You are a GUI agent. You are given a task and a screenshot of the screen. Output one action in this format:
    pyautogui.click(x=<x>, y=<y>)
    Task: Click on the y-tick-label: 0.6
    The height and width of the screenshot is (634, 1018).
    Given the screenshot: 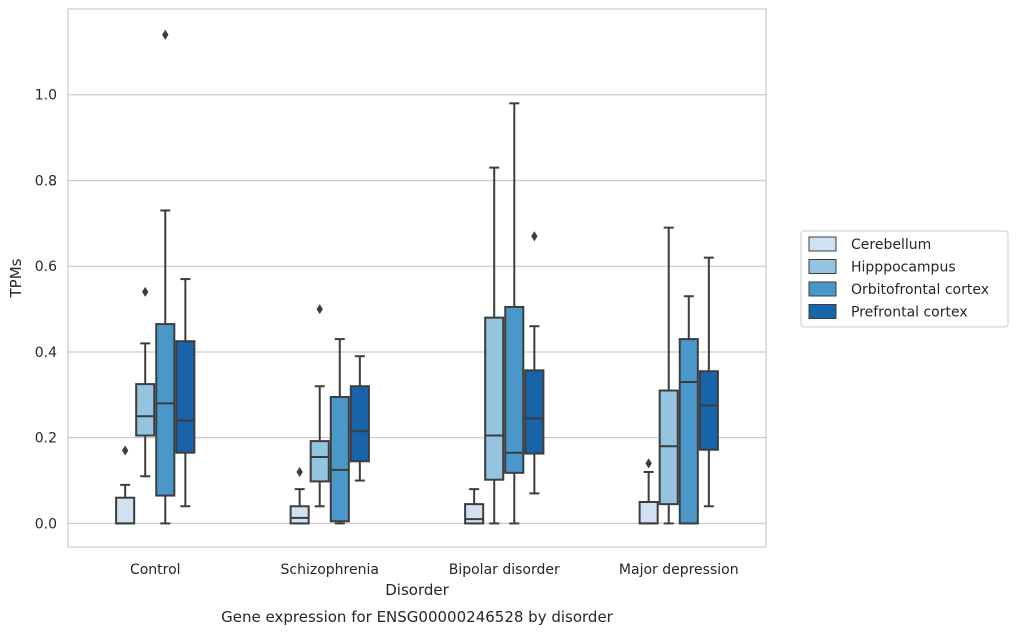 What is the action you would take?
    pyautogui.click(x=46, y=267)
    